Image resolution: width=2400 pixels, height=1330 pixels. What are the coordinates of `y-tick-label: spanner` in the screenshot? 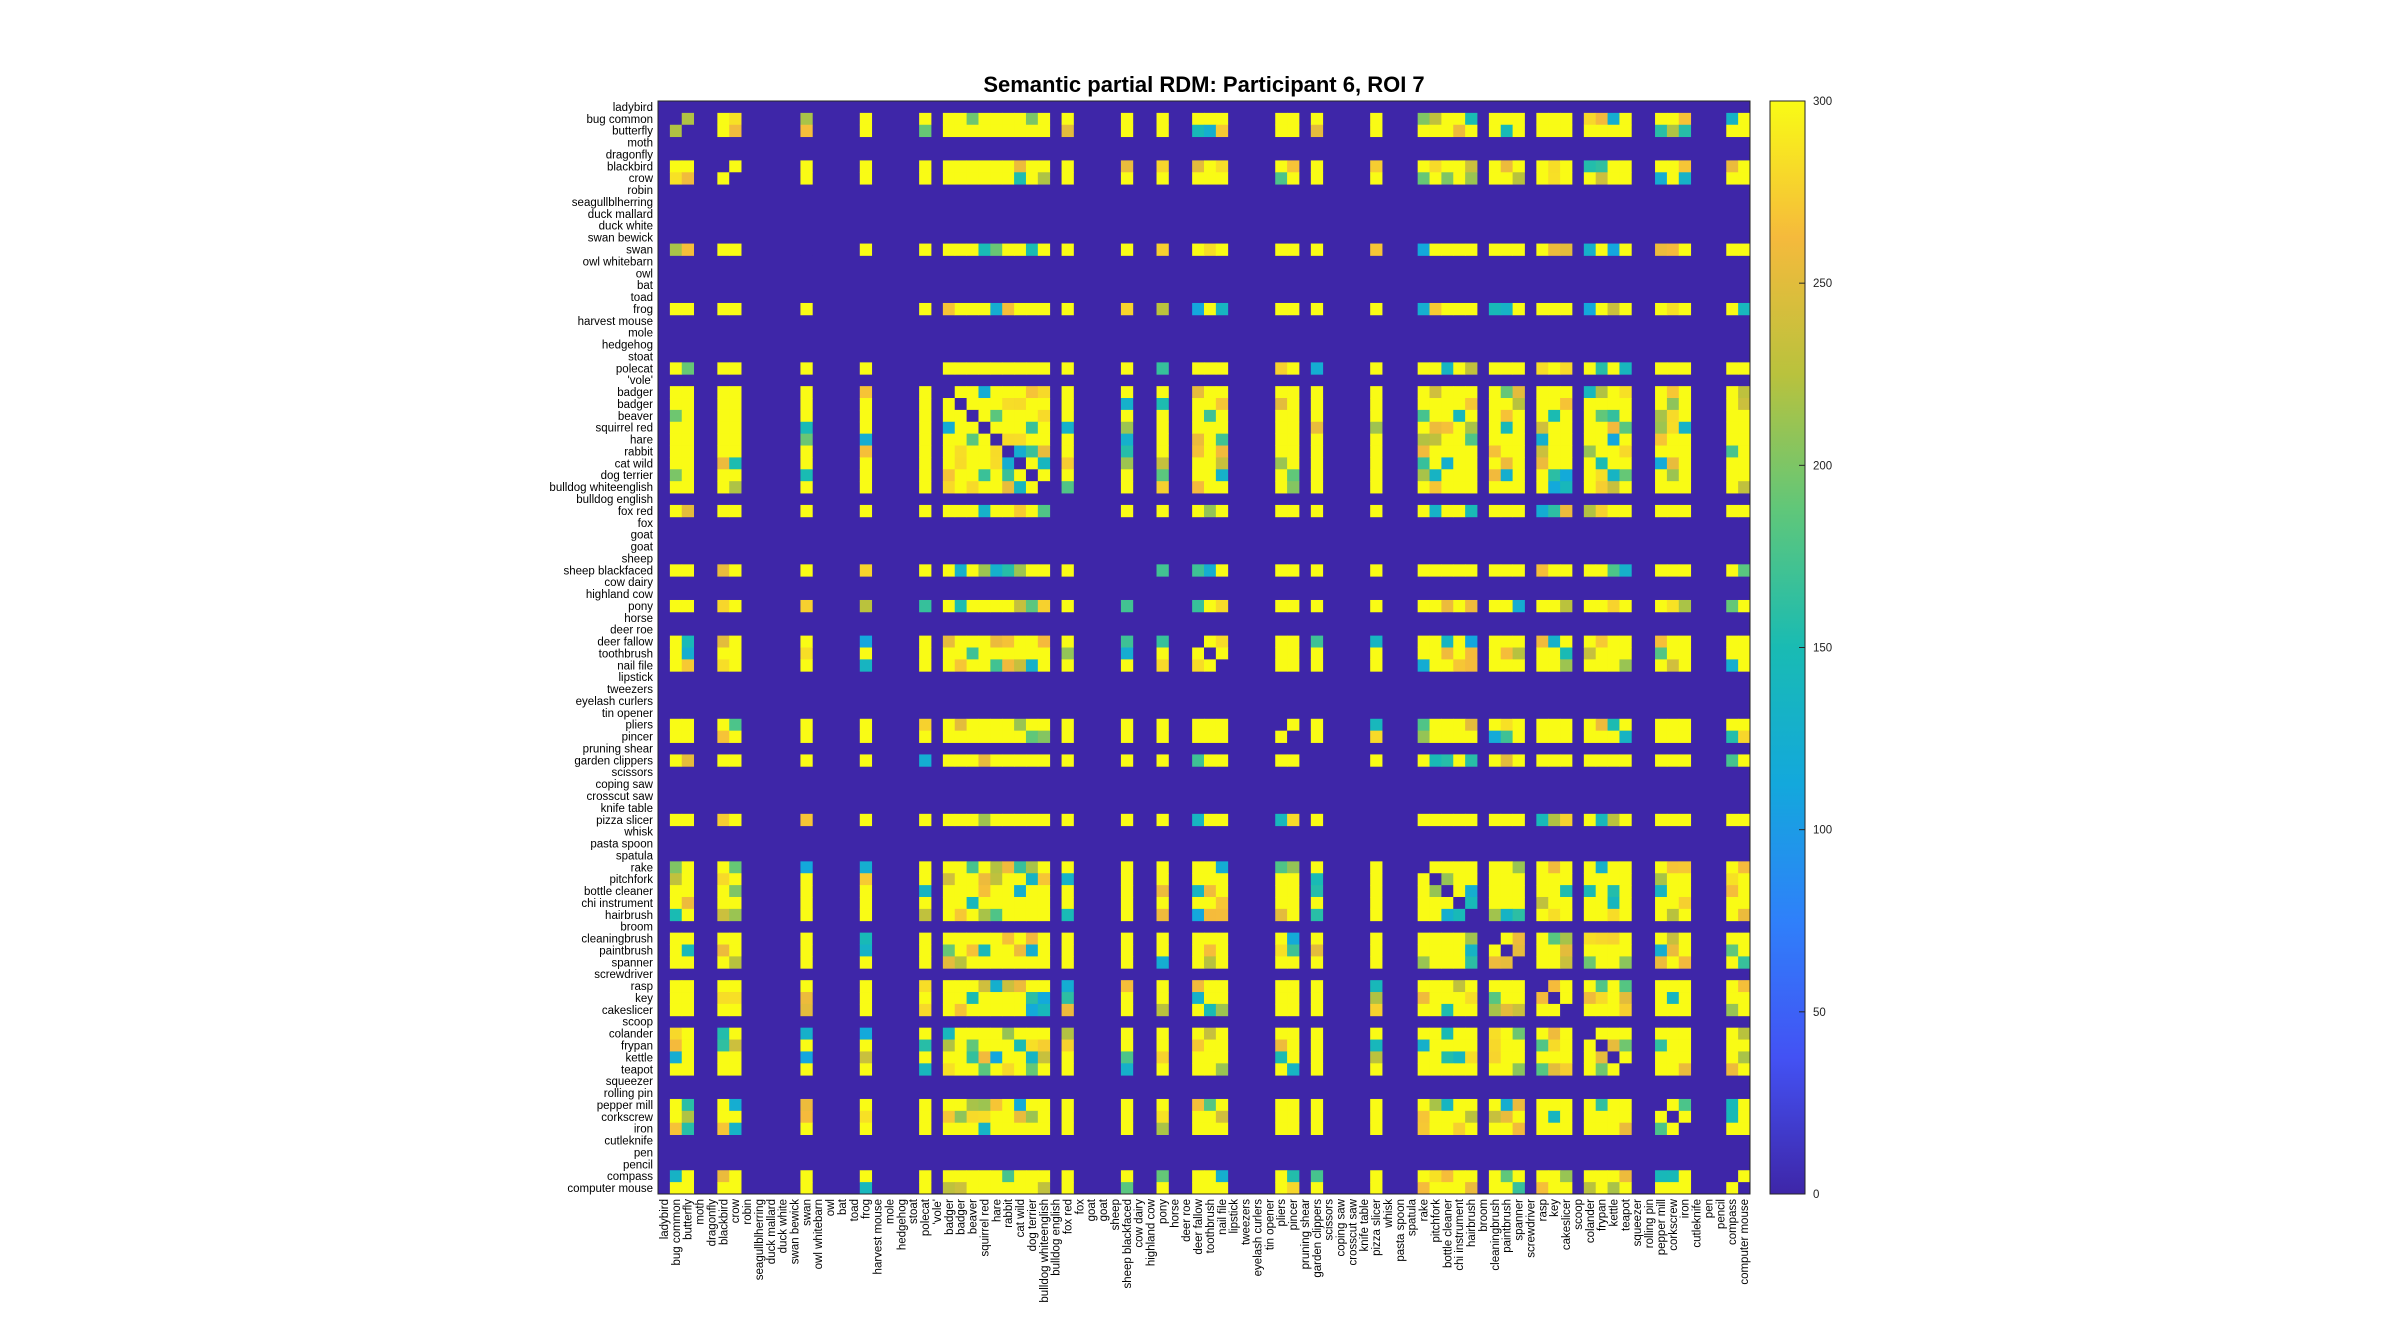 It's located at (632, 963).